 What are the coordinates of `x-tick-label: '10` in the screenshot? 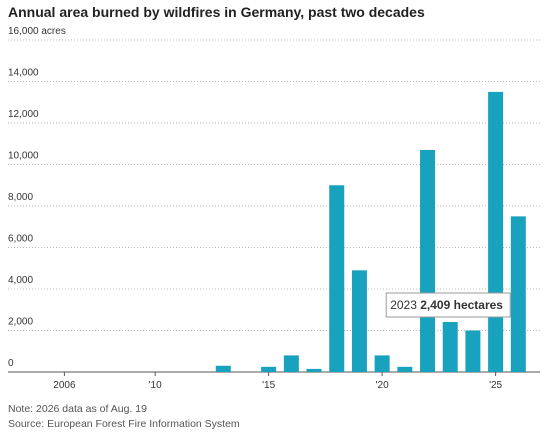 It's located at (155, 385).